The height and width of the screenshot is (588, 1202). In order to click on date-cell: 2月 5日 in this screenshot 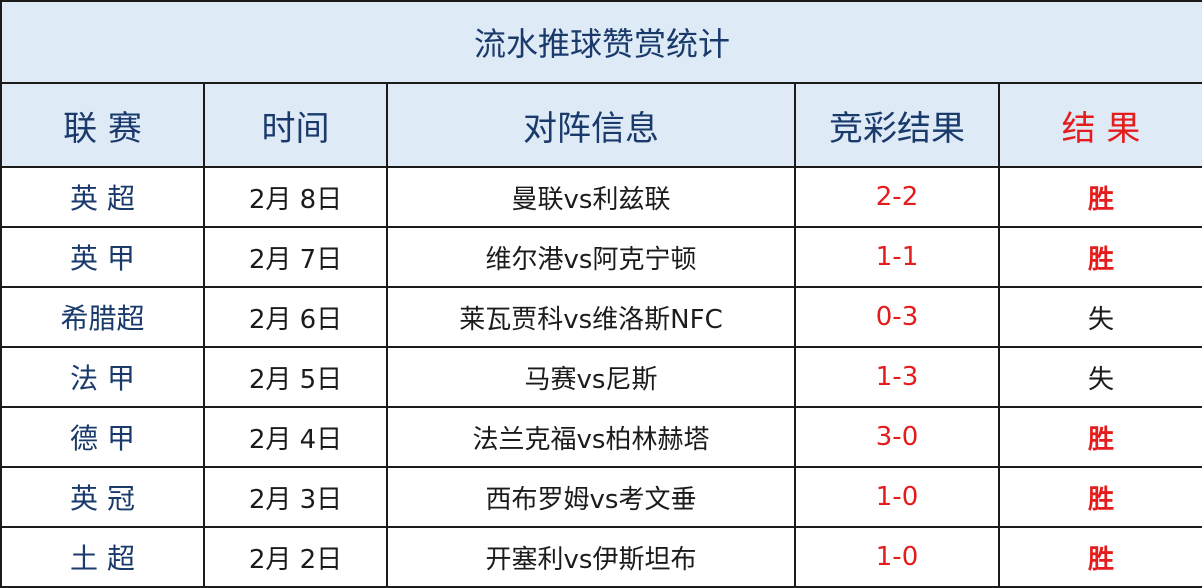, I will do `click(295, 377)`.